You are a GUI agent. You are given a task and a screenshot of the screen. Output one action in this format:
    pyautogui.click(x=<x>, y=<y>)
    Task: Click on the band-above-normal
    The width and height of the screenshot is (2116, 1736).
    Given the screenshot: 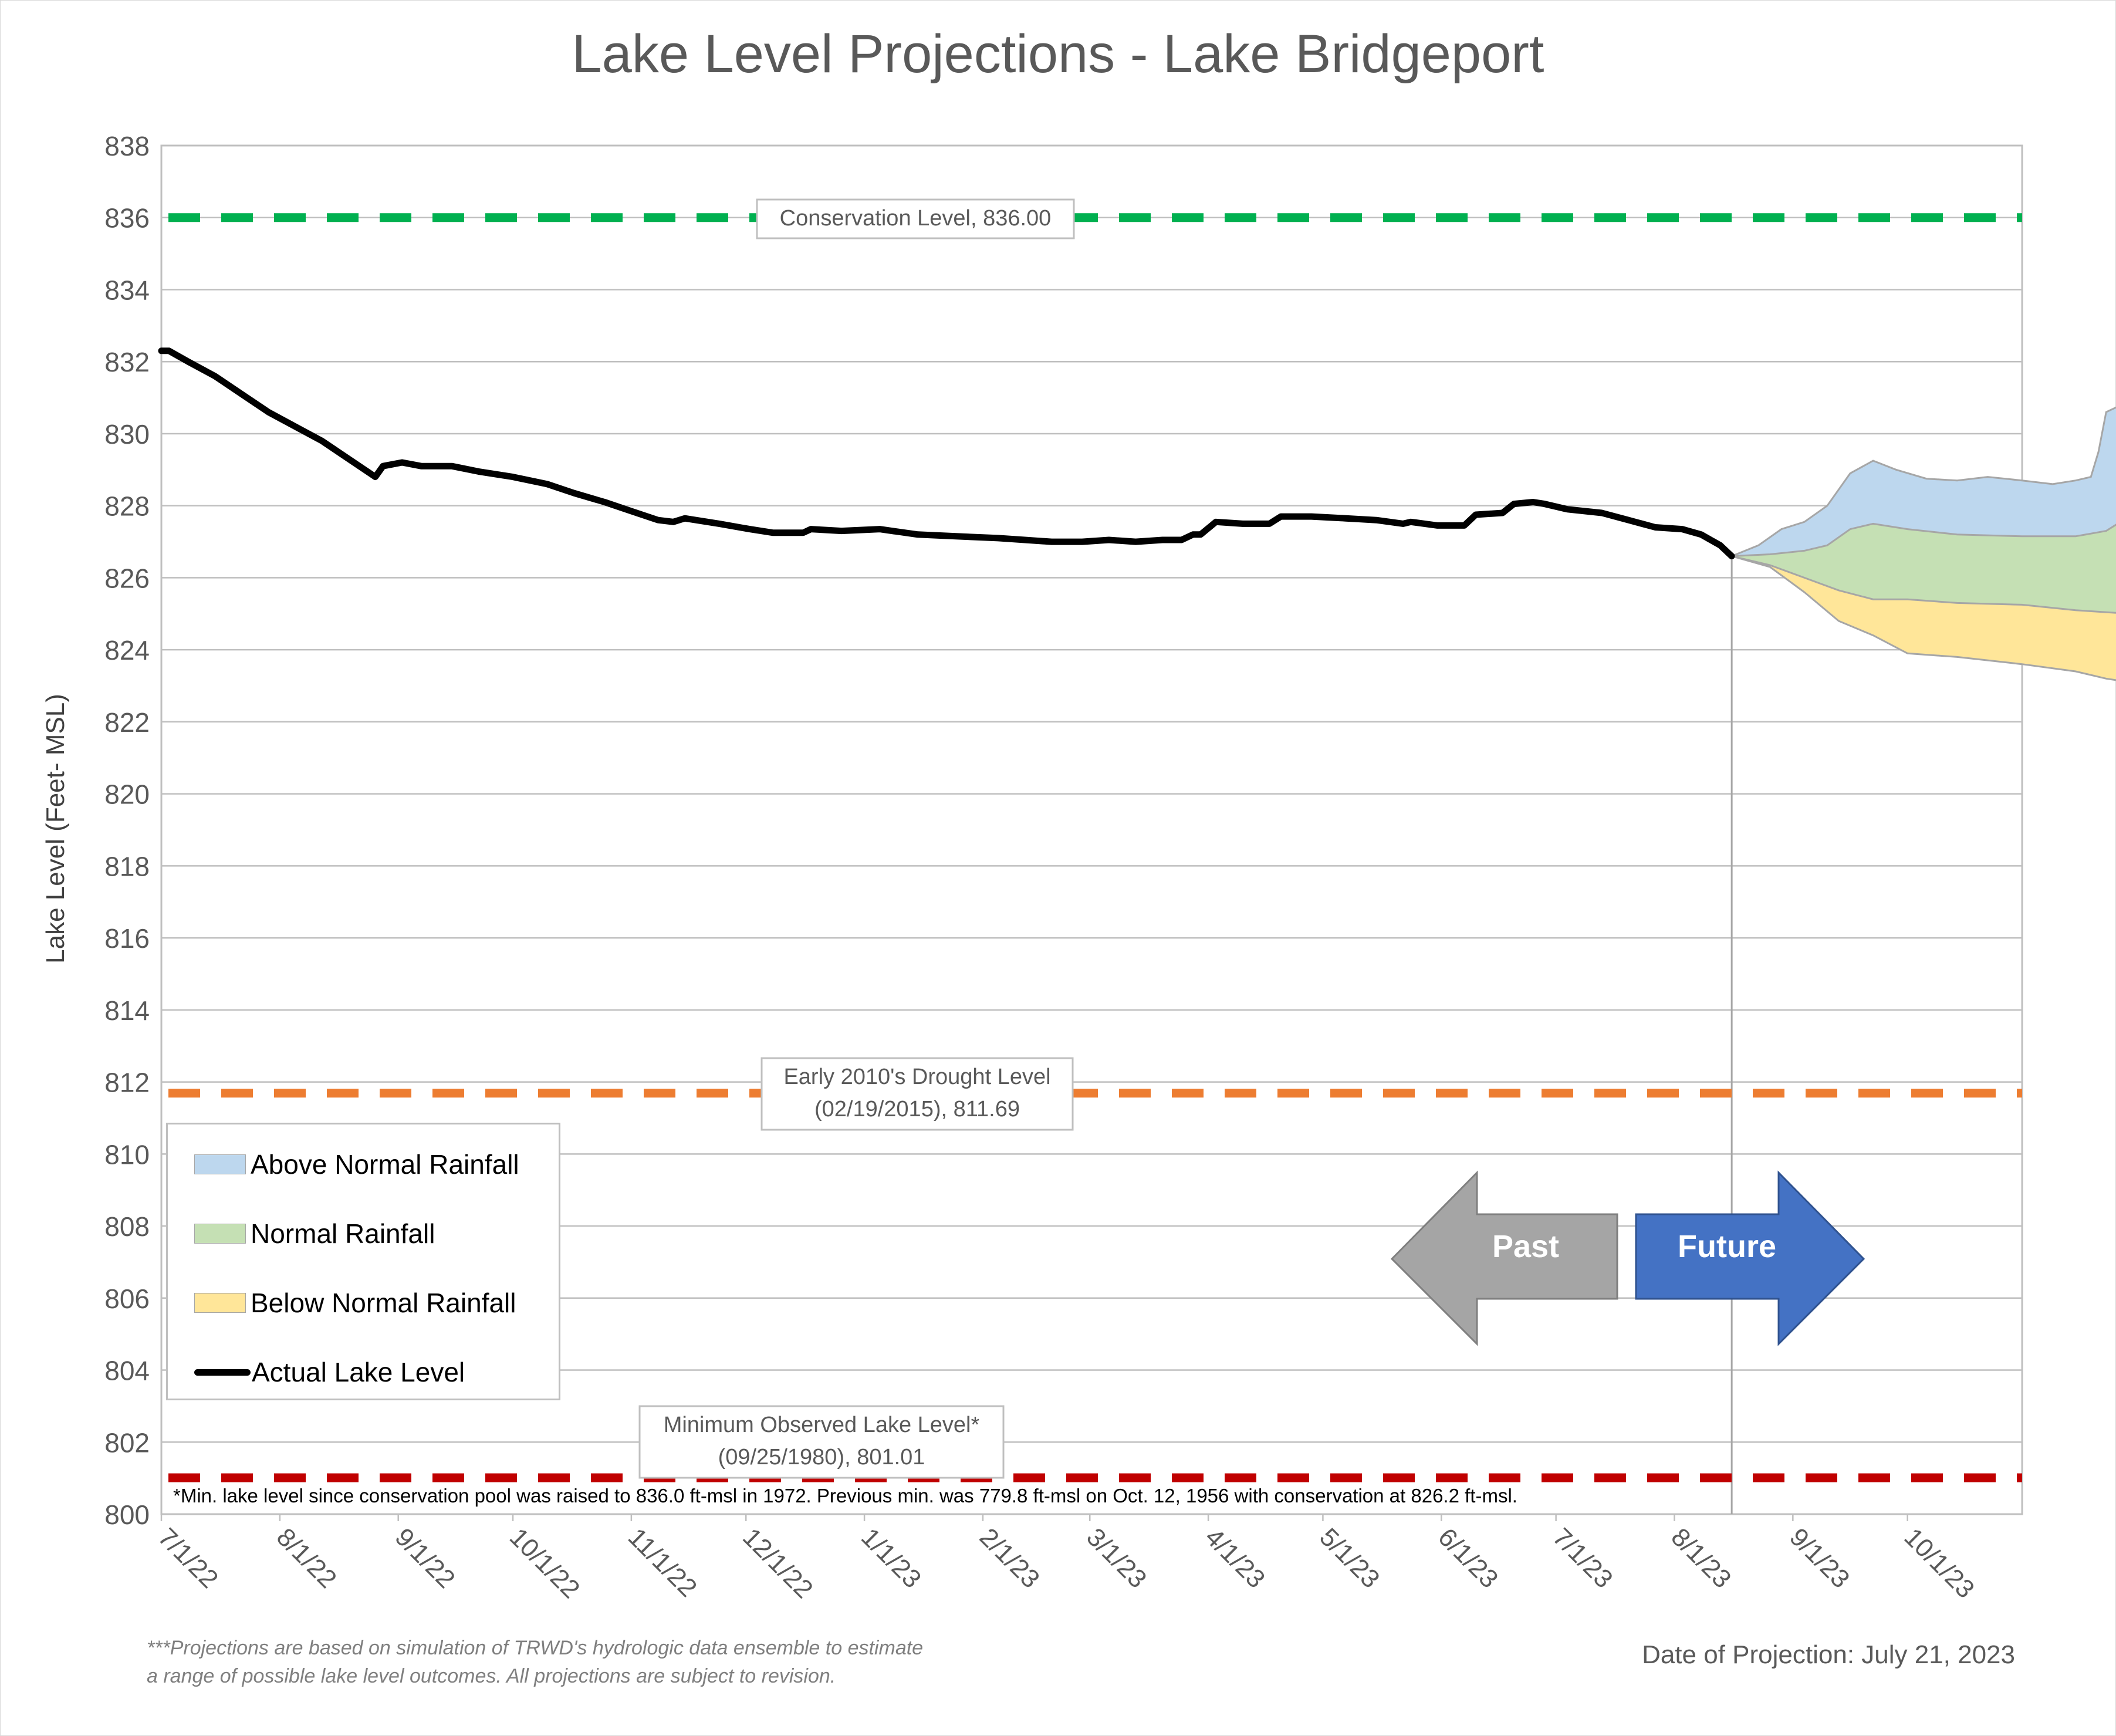 What is the action you would take?
    pyautogui.click(x=1924, y=481)
    